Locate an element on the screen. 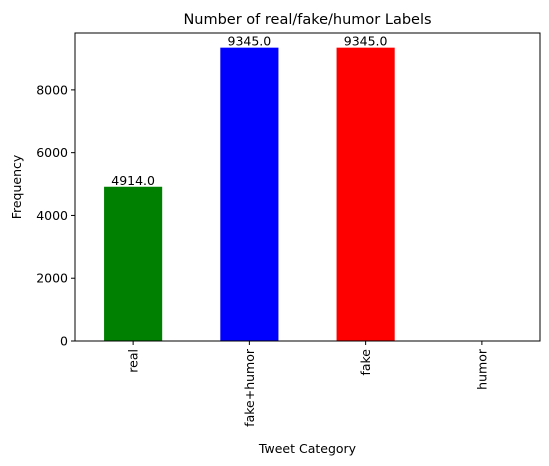 This screenshot has height=466, width=549. y-axis-title: Frequency is located at coordinates (16, 186).